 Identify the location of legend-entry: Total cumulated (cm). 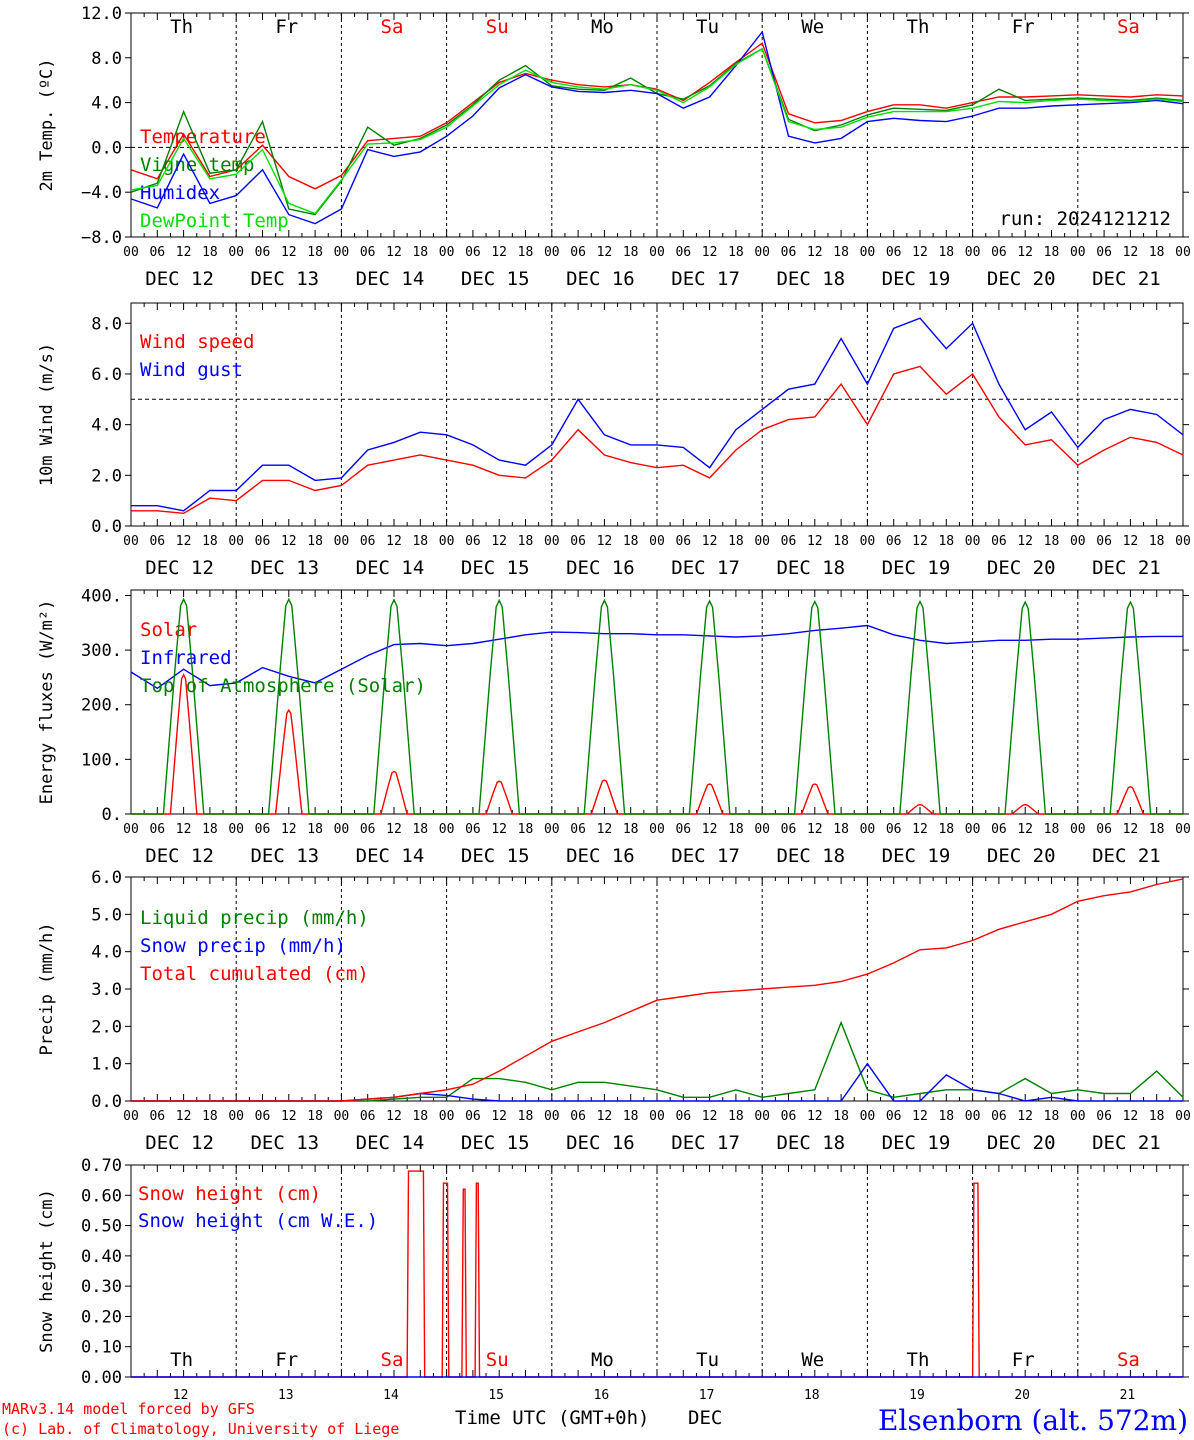
(254, 974).